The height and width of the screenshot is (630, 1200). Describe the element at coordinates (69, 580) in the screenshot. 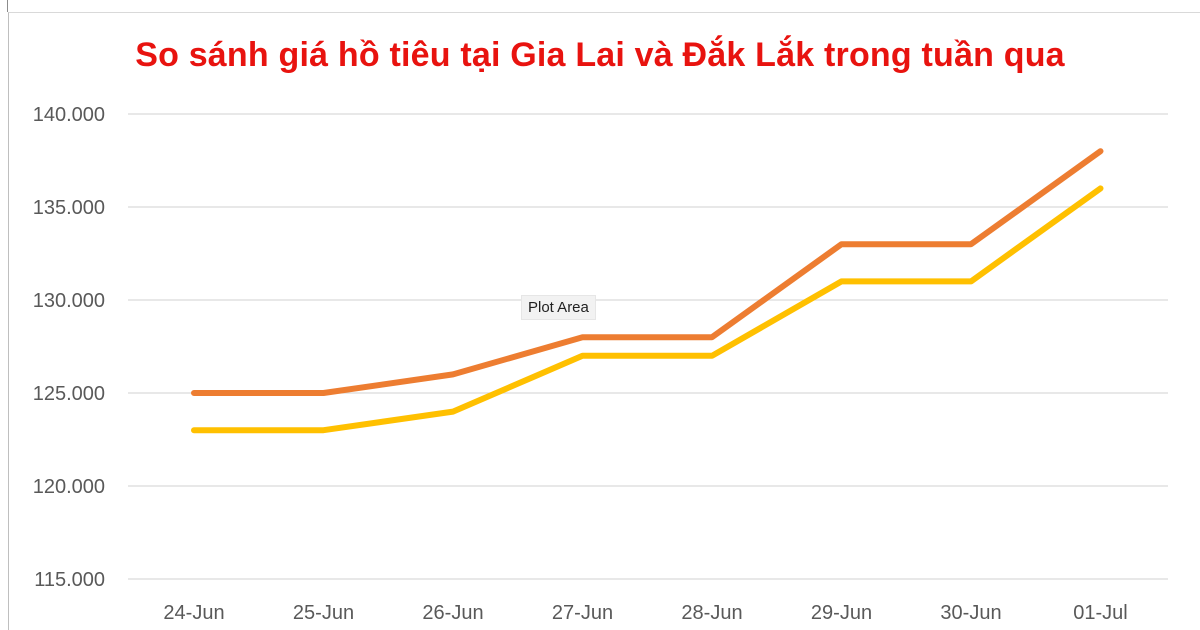

I see `y-tick-label: 115.000` at that location.